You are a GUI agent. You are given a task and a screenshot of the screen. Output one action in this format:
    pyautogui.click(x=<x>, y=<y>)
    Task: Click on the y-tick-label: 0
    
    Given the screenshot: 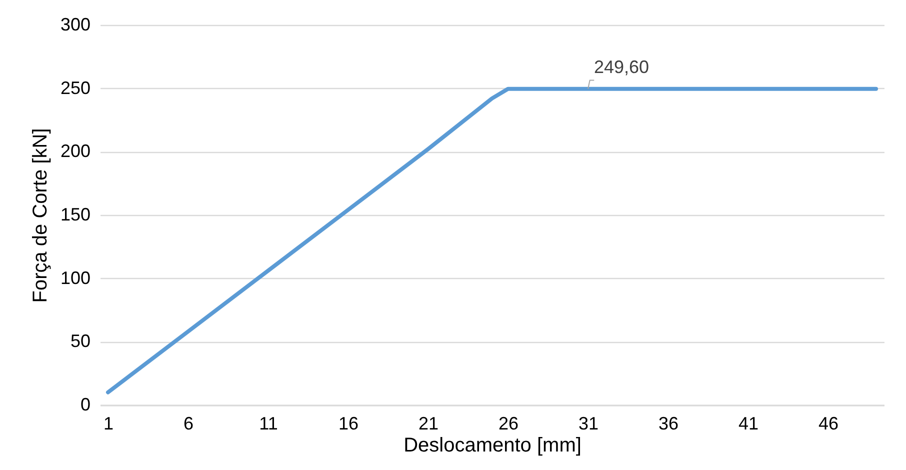 What is the action you would take?
    pyautogui.click(x=85, y=404)
    